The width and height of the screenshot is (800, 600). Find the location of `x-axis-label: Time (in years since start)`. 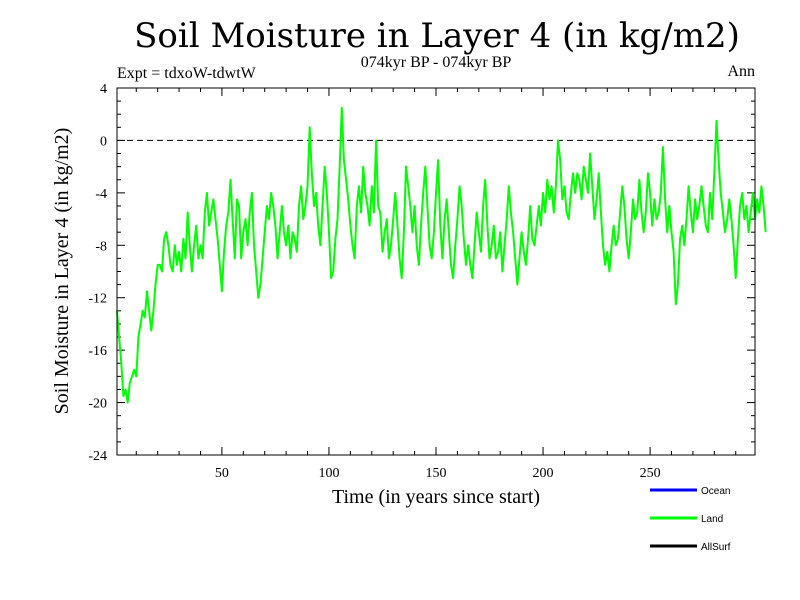

x-axis-label: Time (in years since start) is located at coordinates (436, 497).